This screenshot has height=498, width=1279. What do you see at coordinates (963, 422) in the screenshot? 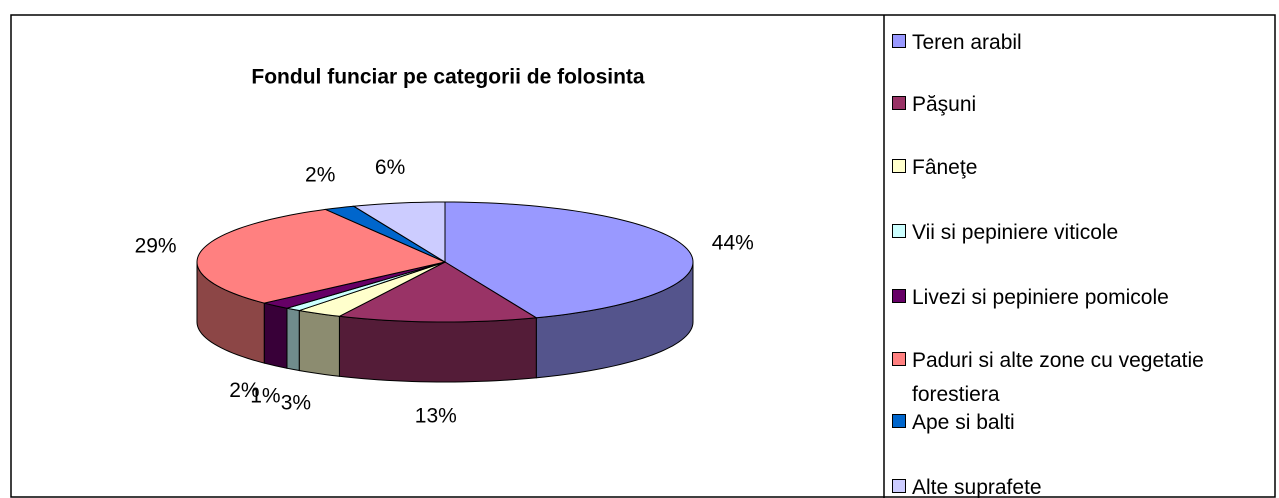
I see `legend-label: Ape si balti` at bounding box center [963, 422].